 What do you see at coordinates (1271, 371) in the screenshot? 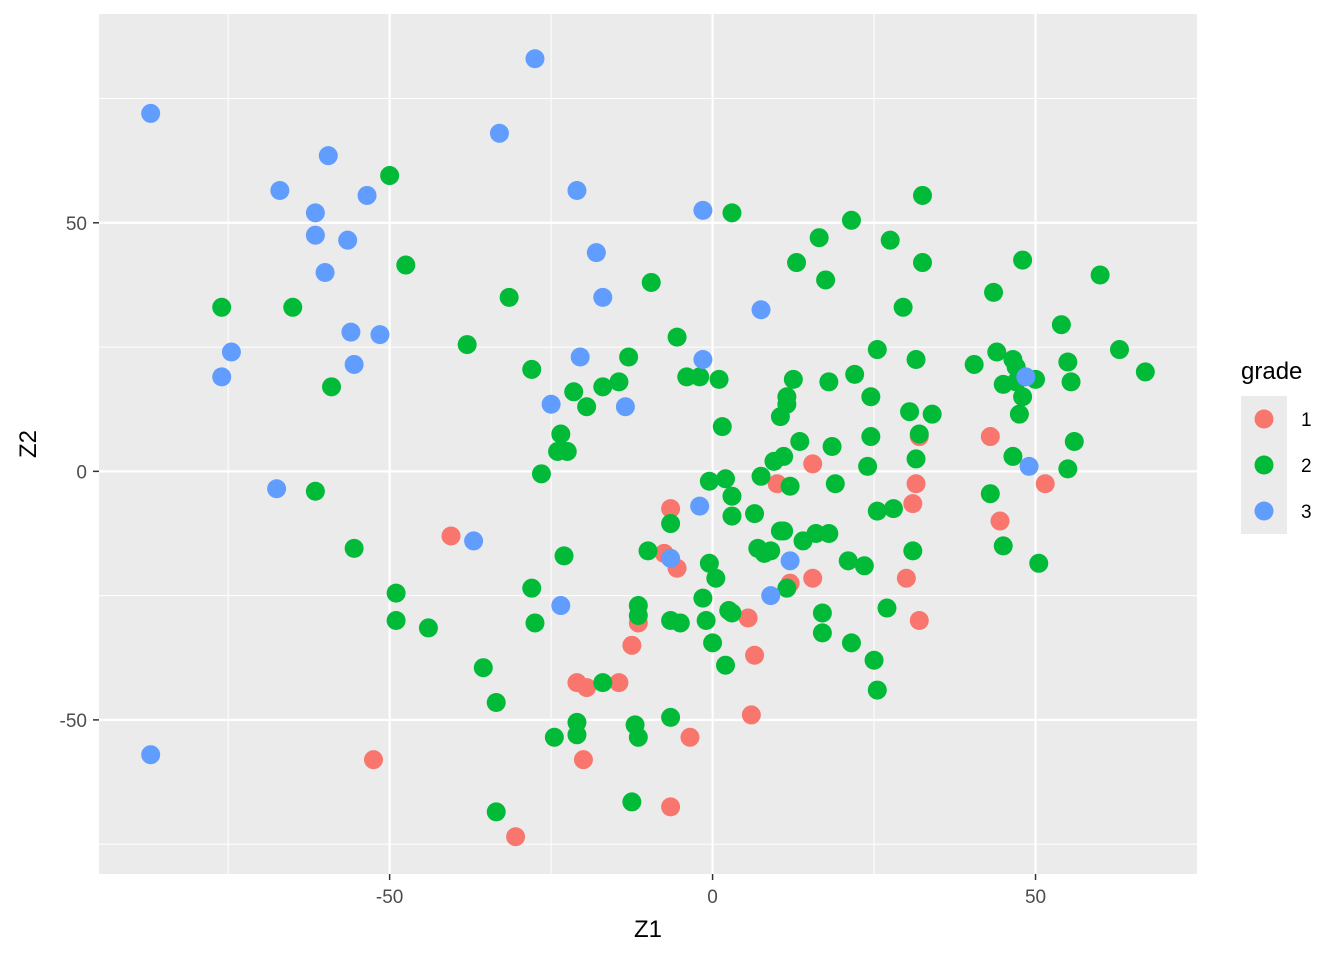
I see `legend-title: grade` at bounding box center [1271, 371].